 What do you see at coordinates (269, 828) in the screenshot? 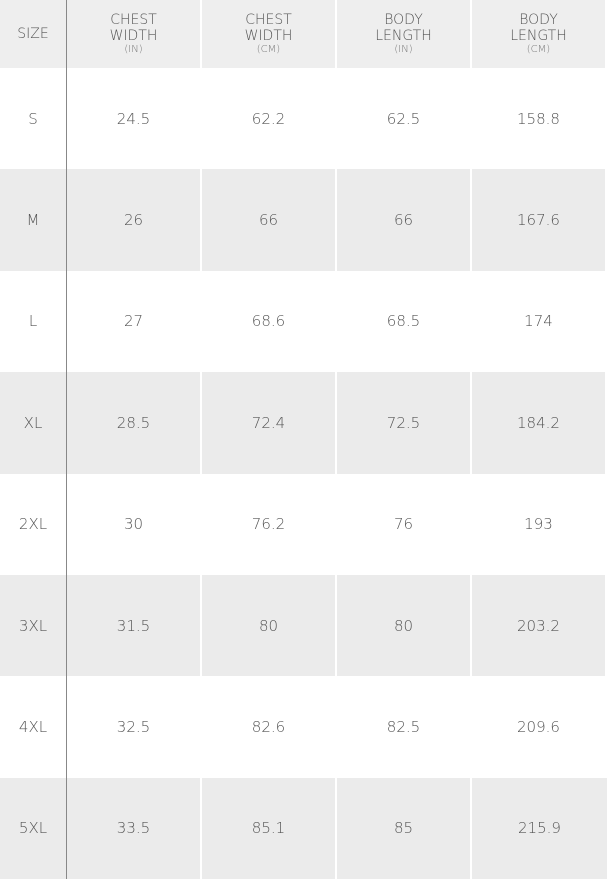
I see `value-cell: 85.1` at bounding box center [269, 828].